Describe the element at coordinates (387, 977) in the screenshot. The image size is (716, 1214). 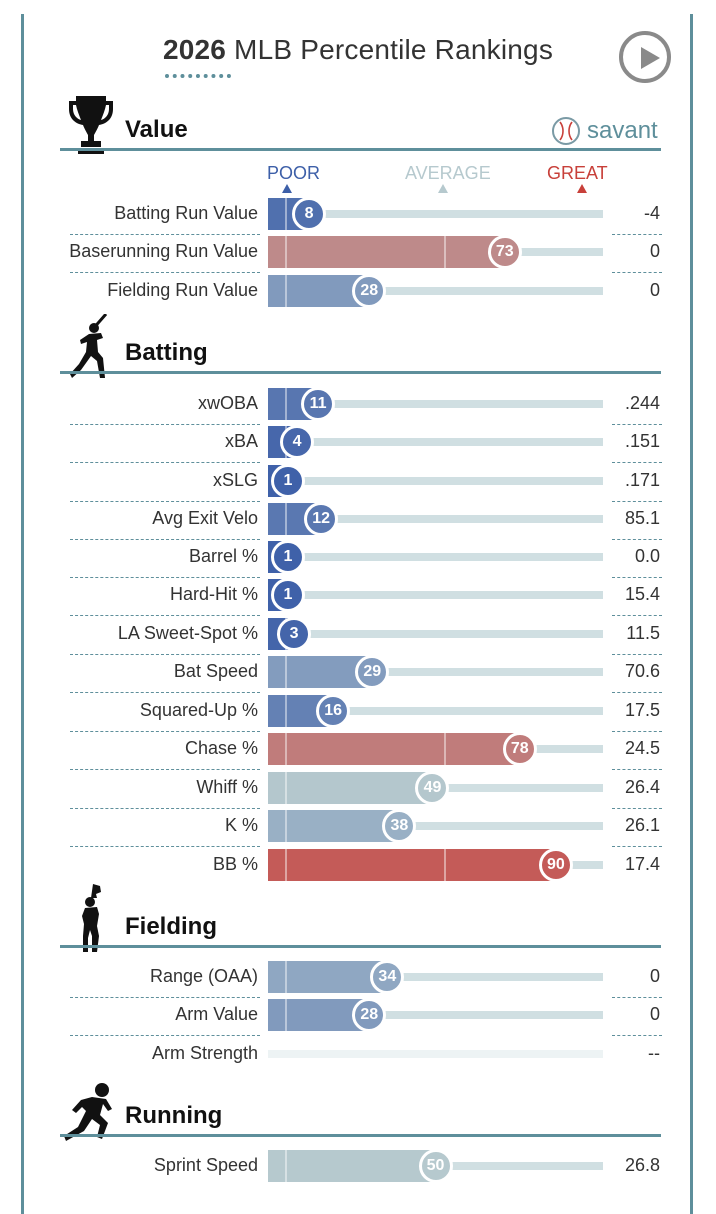
I see `percentile-badge-range-oaa: 34` at that location.